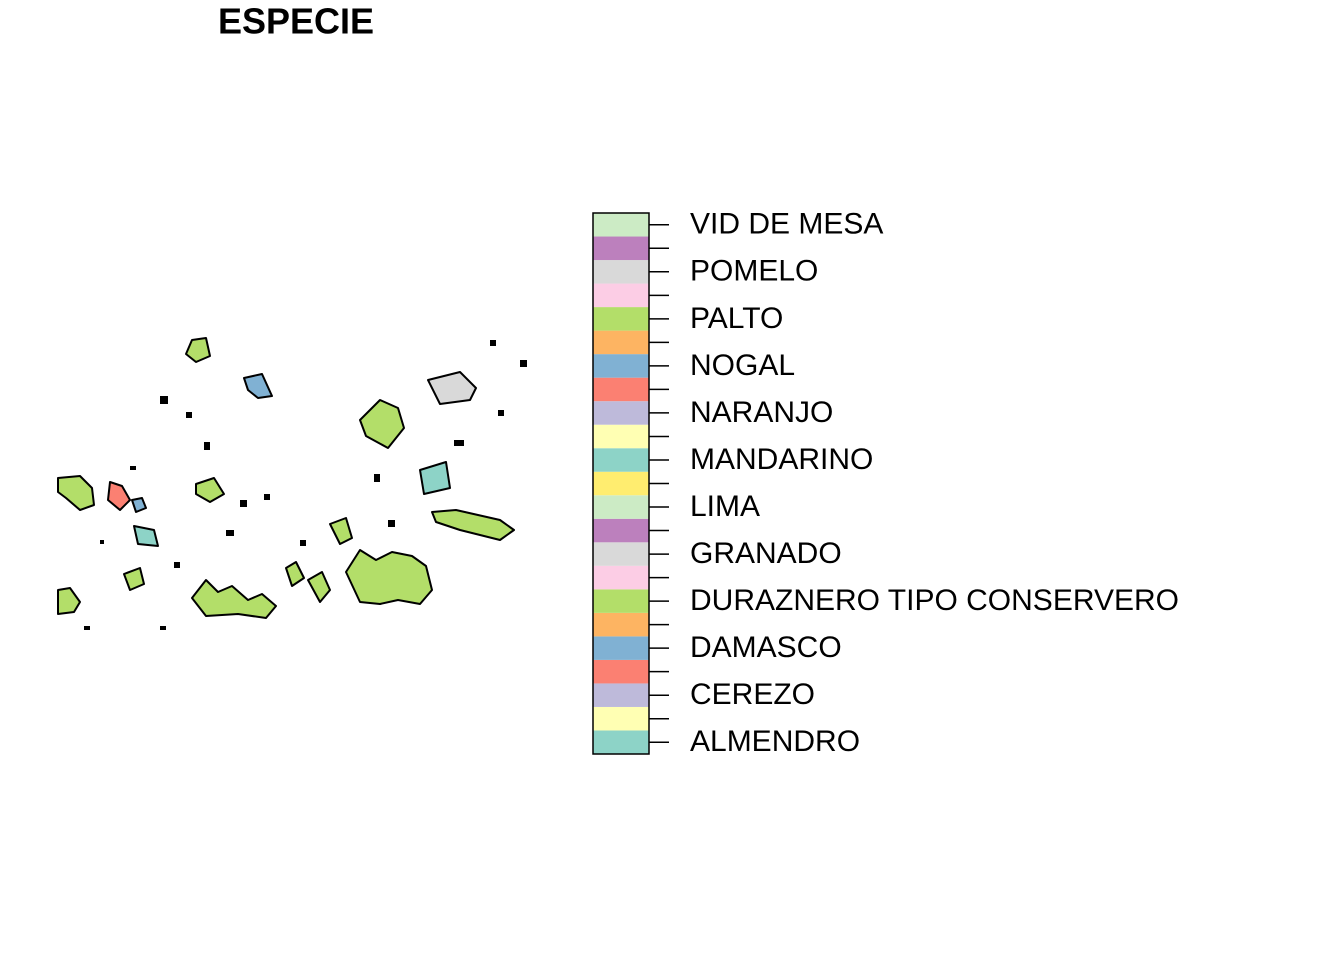 The height and width of the screenshot is (960, 1344). Describe the element at coordinates (766, 647) in the screenshot. I see `legend-label: DAMASCO` at that location.